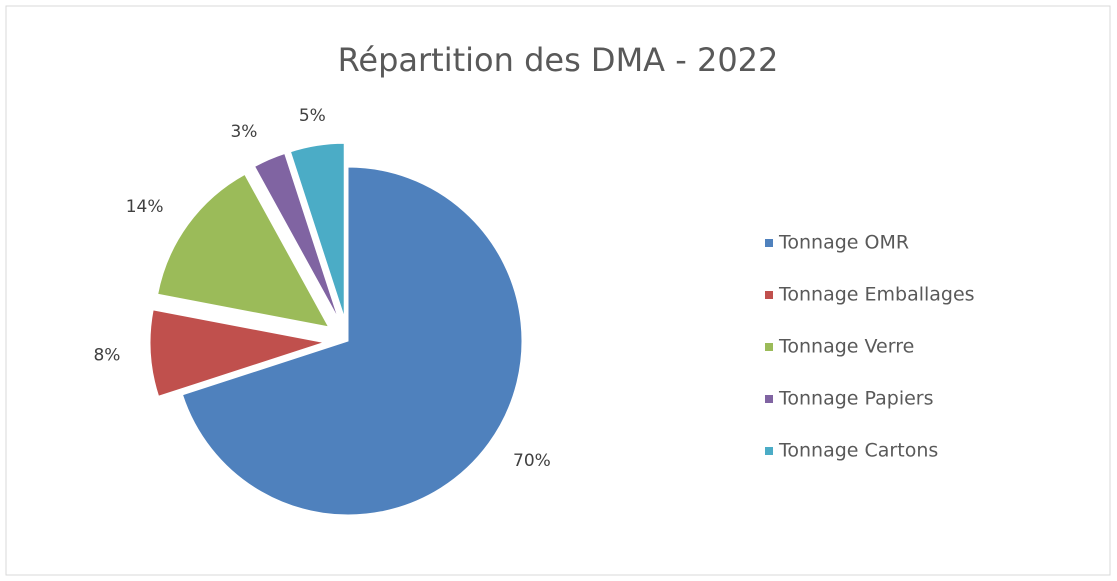 This screenshot has width=1117, height=581. Describe the element at coordinates (312, 116) in the screenshot. I see `data-label: 5%` at that location.